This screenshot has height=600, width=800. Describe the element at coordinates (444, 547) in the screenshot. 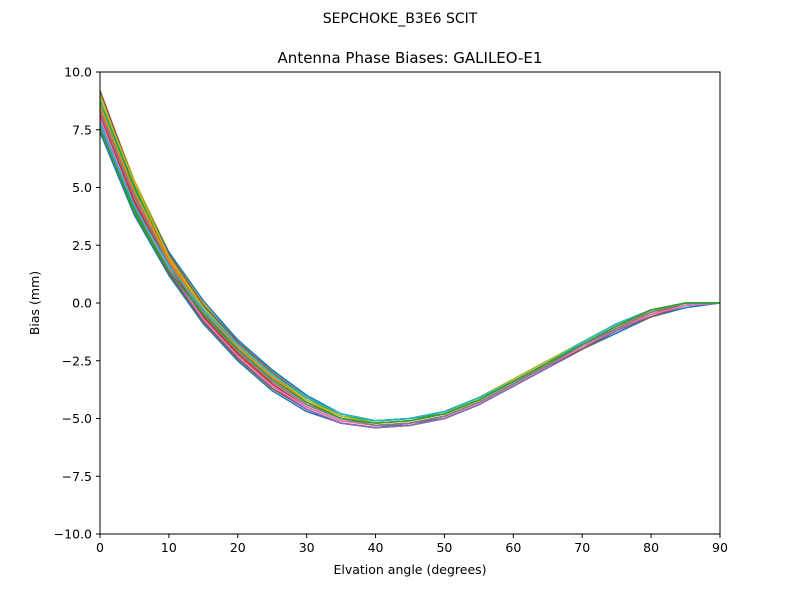

I see `x-tick-label: 50` at that location.